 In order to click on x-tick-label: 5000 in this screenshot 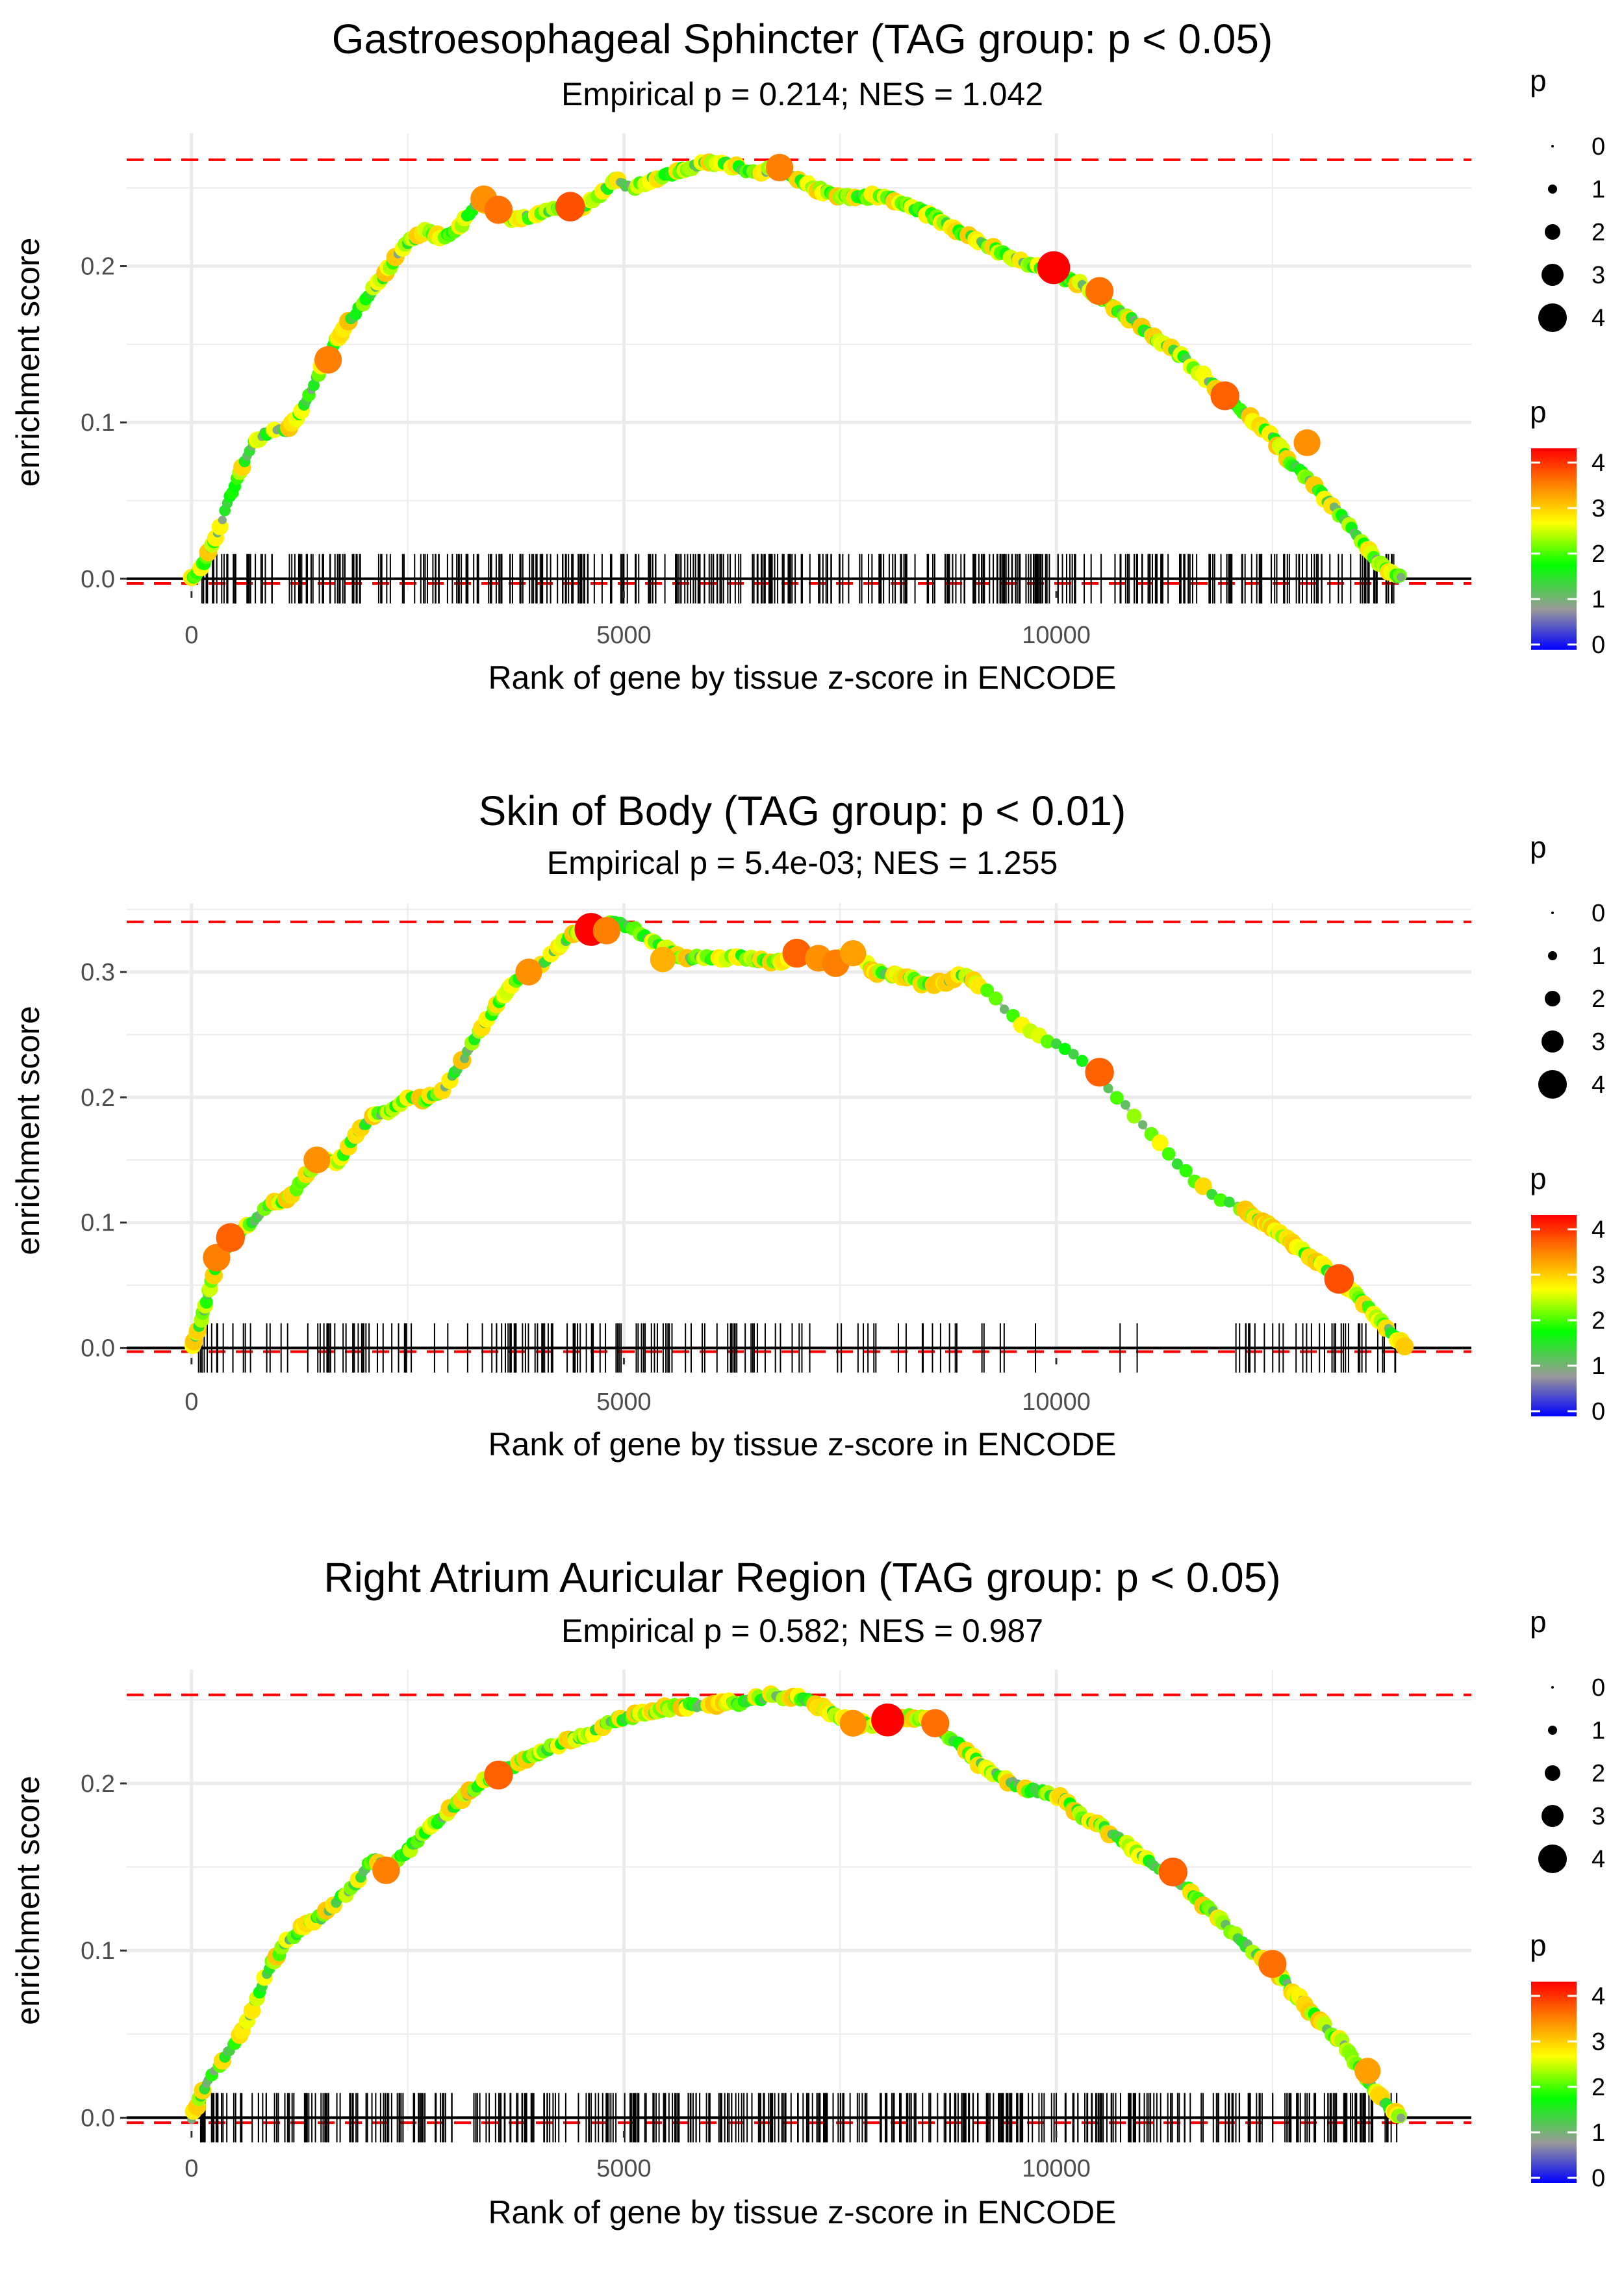, I will do `click(624, 2168)`.